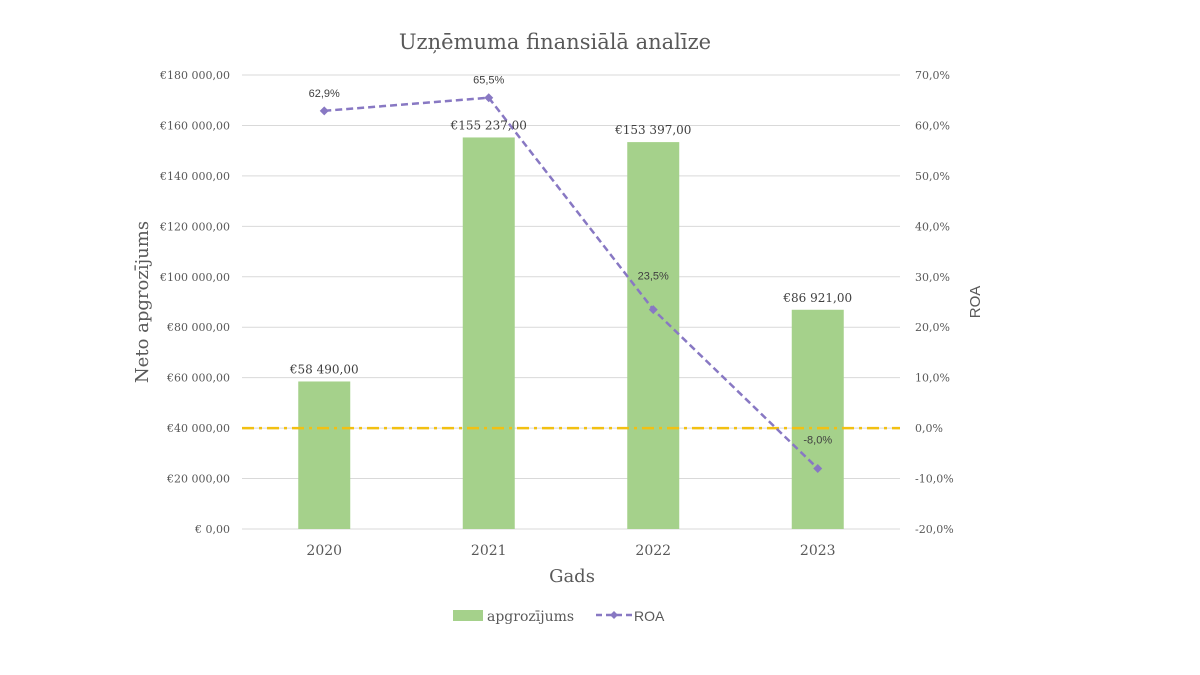  I want to click on y-tick-label: €160 000,00, so click(194, 125).